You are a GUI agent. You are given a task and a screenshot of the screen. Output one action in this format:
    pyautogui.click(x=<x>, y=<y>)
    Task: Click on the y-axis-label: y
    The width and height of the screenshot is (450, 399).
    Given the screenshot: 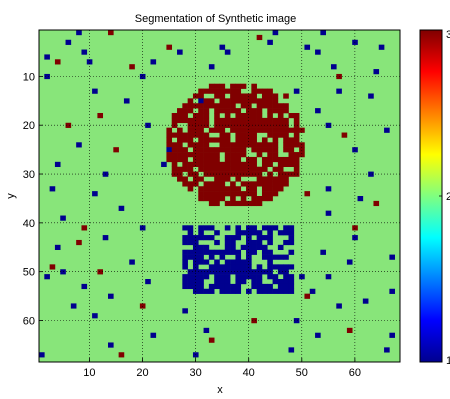 What is the action you would take?
    pyautogui.click(x=11, y=196)
    